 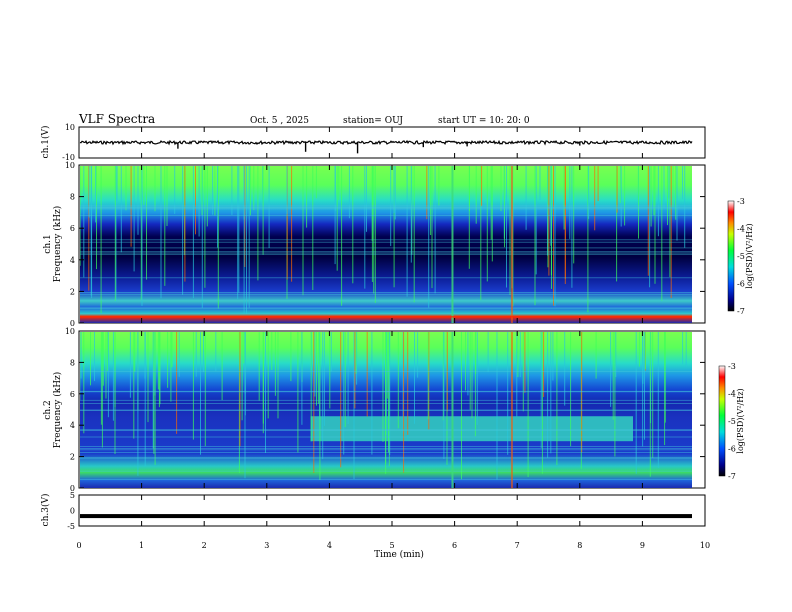 What do you see at coordinates (722, 421) in the screenshot?
I see `ch2-colorbar-scale` at bounding box center [722, 421].